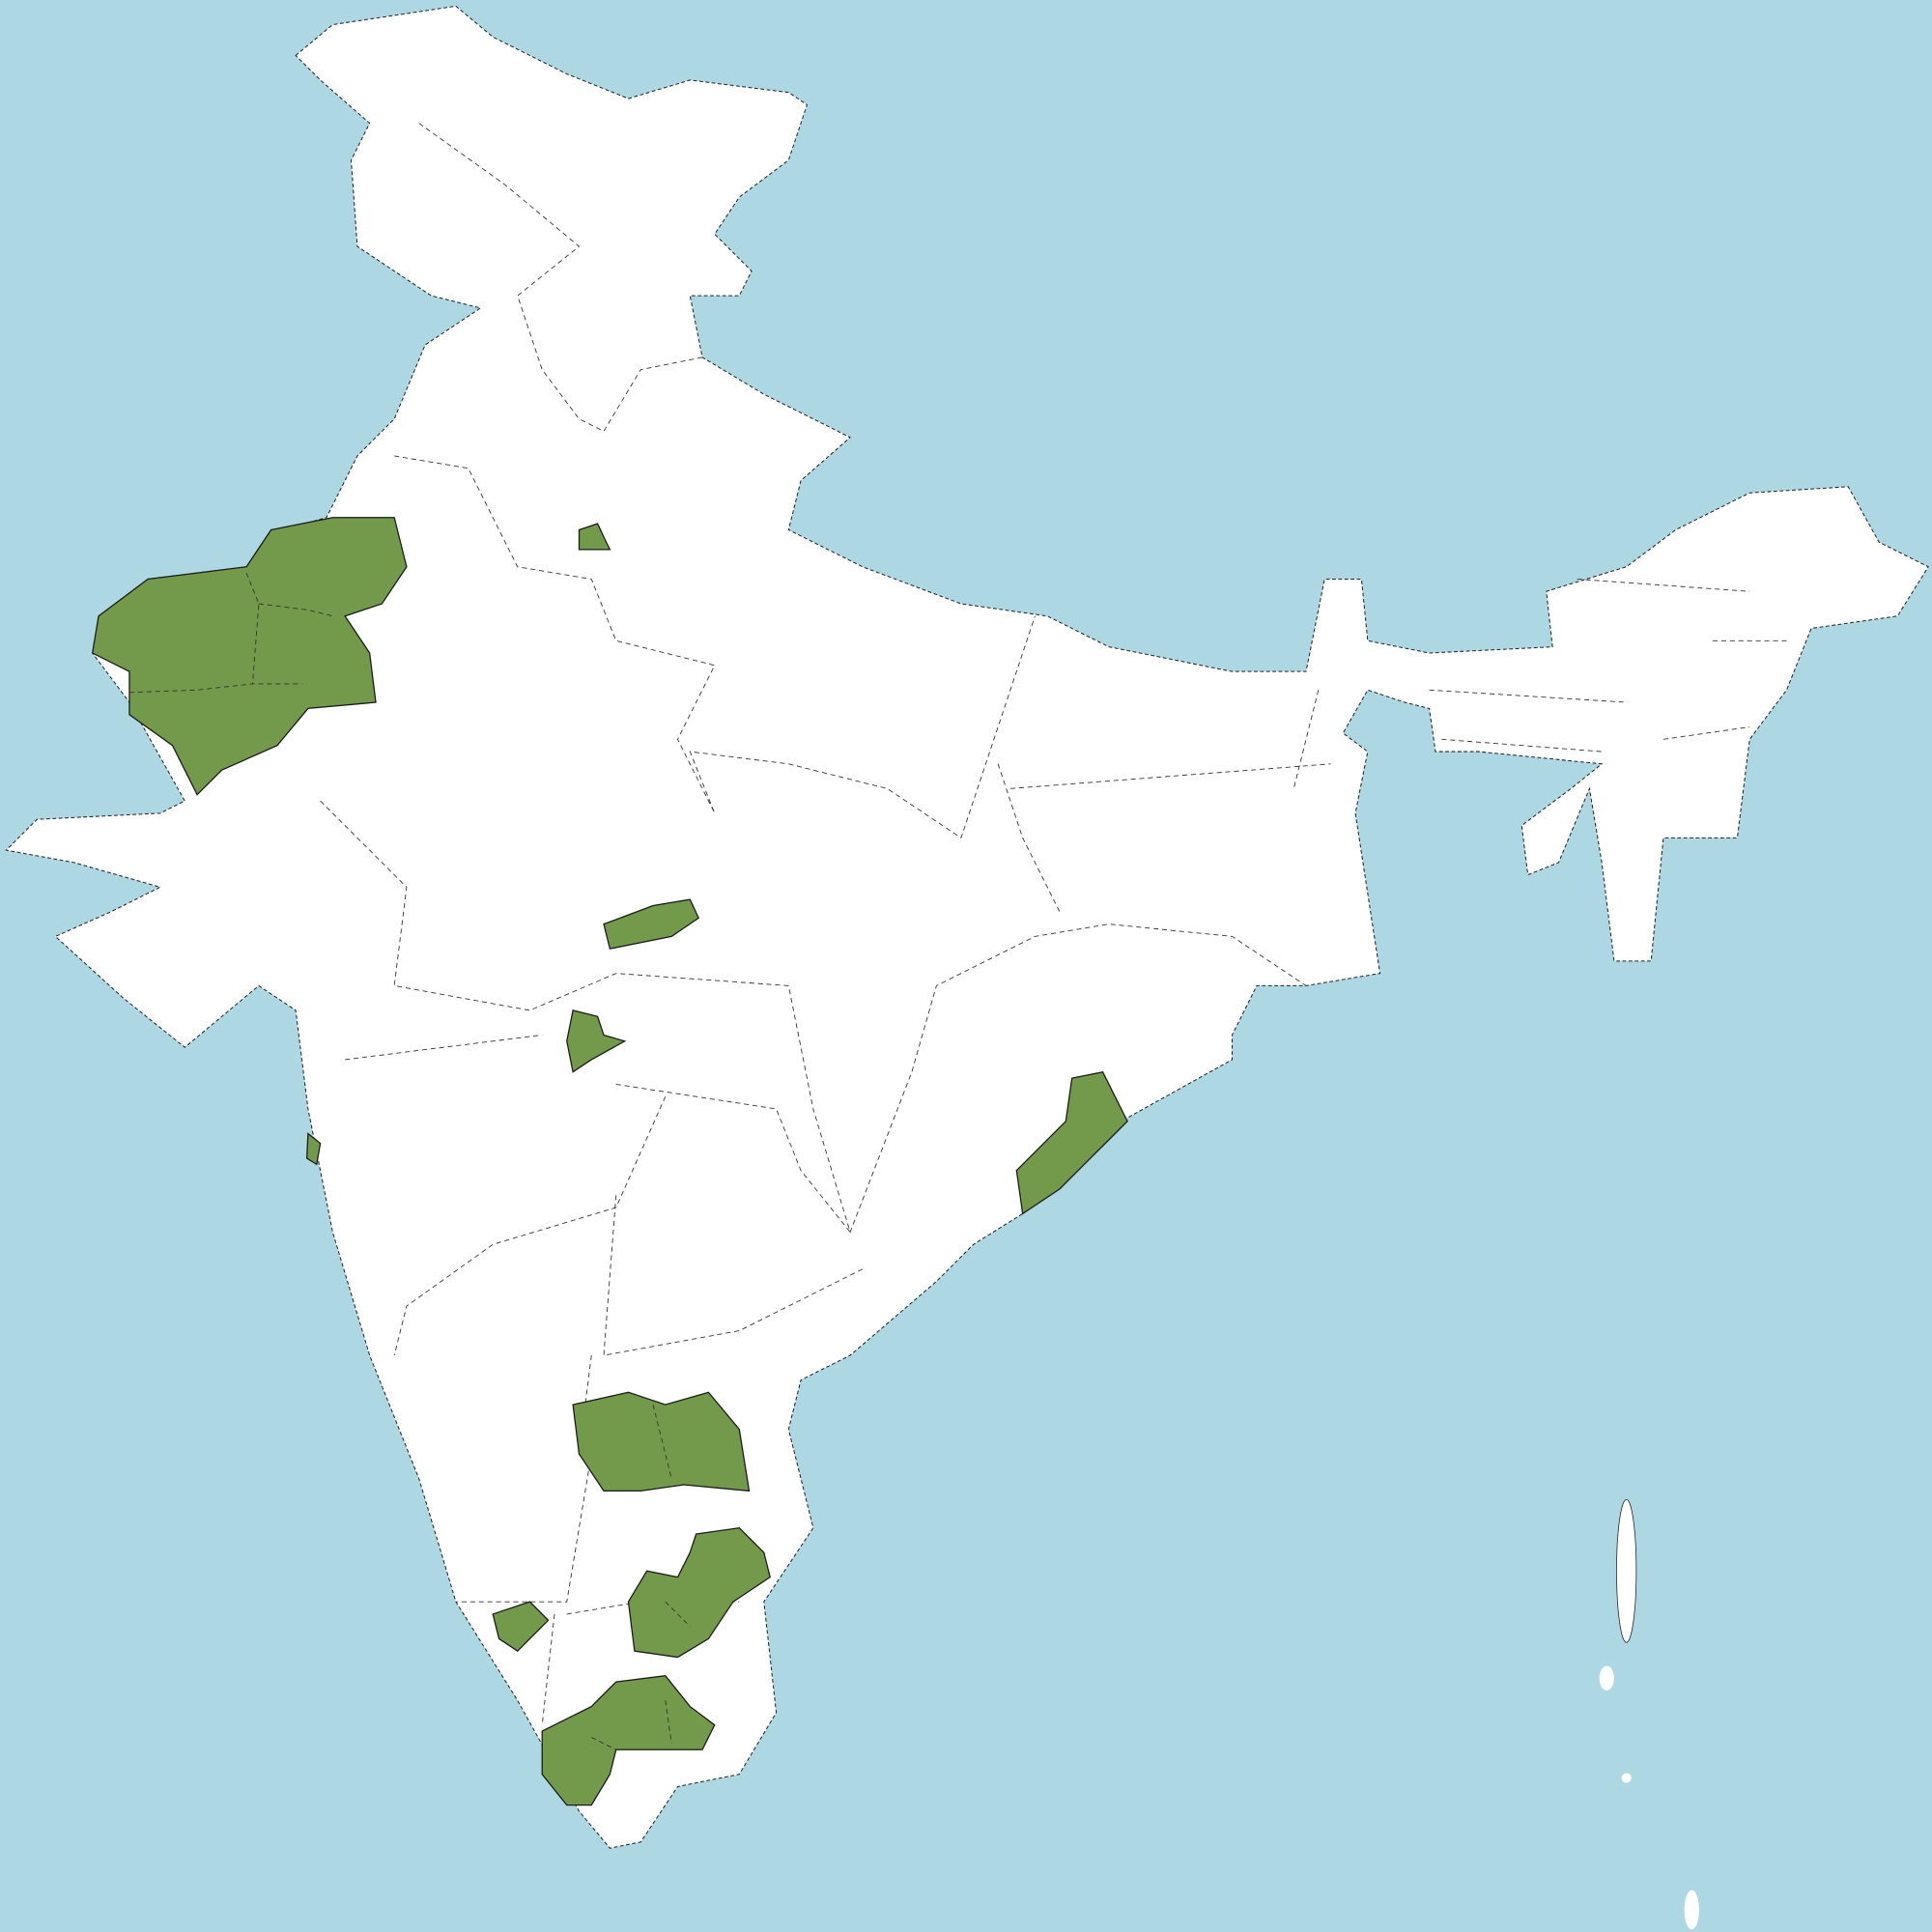 The height and width of the screenshot is (1932, 1932). I want to click on highlighted-region-goa, so click(313, 1149).